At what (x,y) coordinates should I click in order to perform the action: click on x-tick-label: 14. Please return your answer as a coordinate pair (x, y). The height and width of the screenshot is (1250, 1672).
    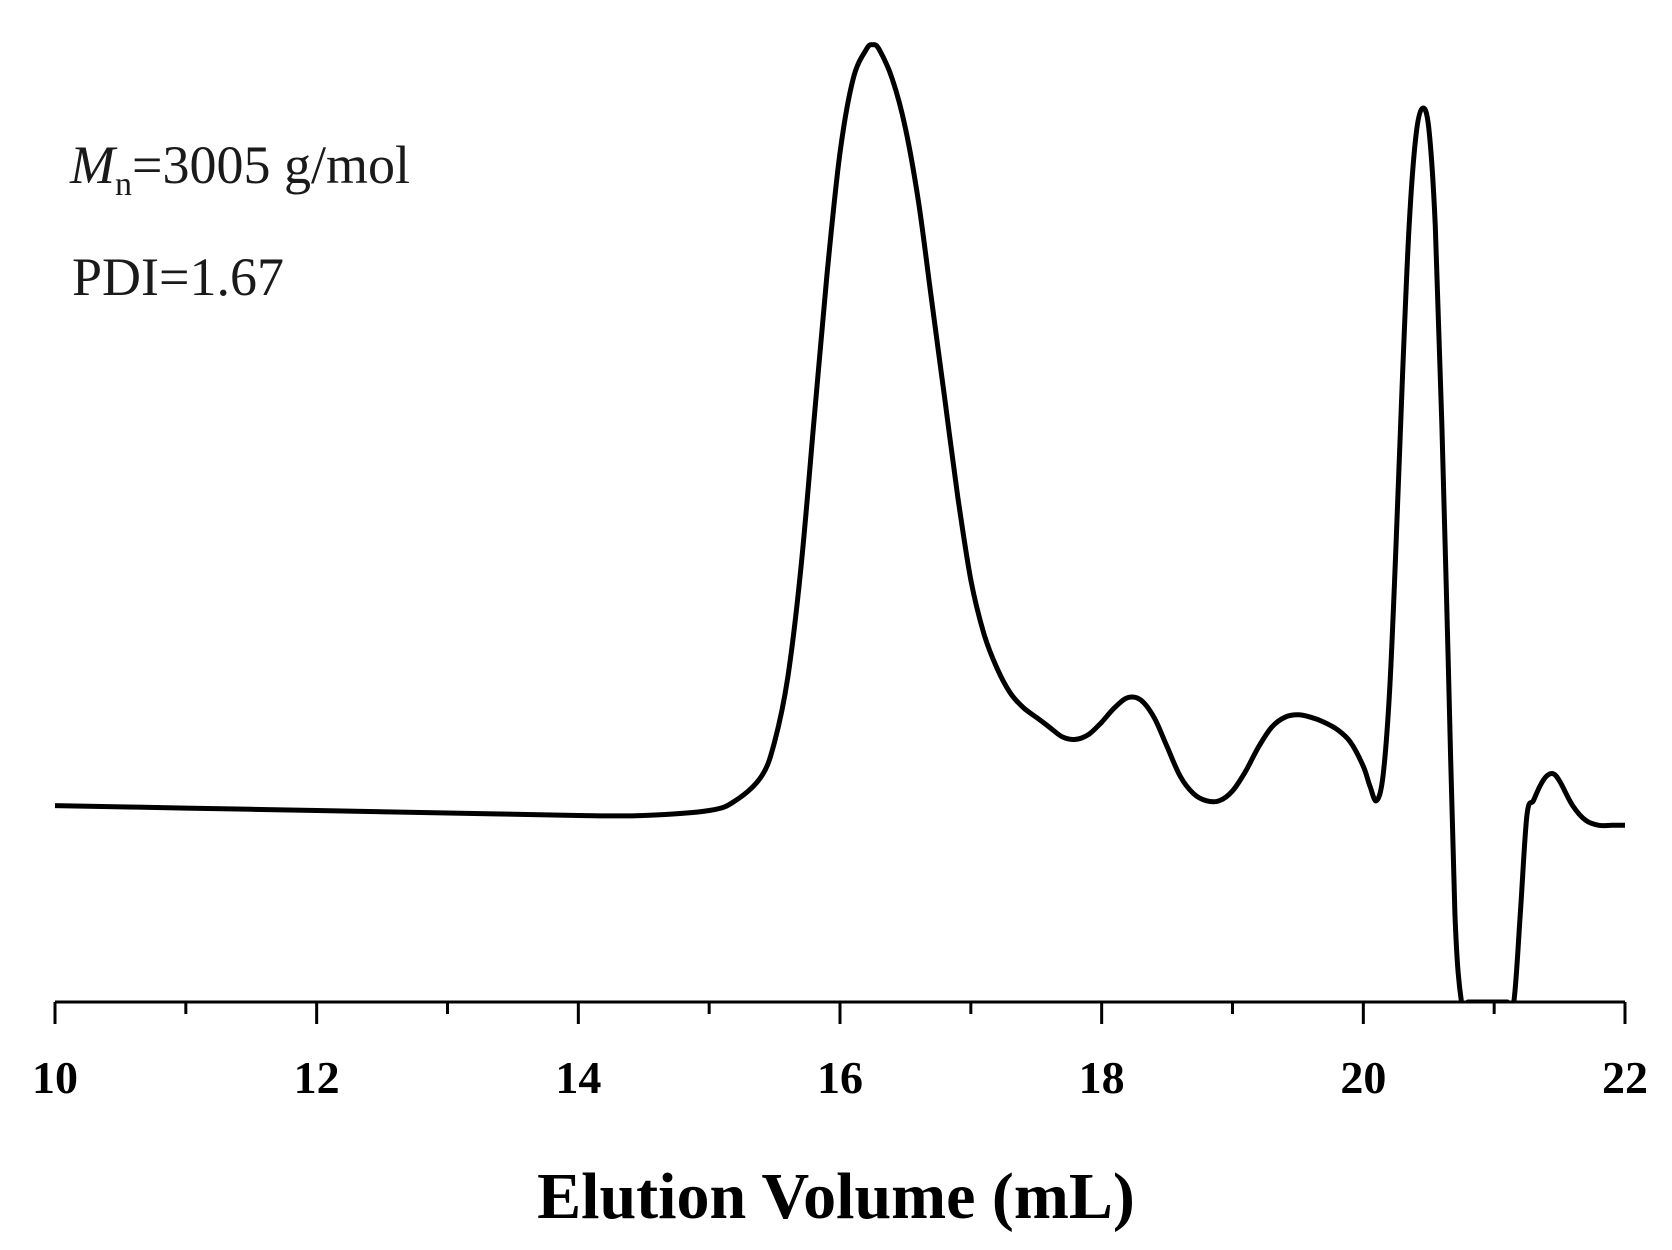
    Looking at the image, I should click on (578, 1077).